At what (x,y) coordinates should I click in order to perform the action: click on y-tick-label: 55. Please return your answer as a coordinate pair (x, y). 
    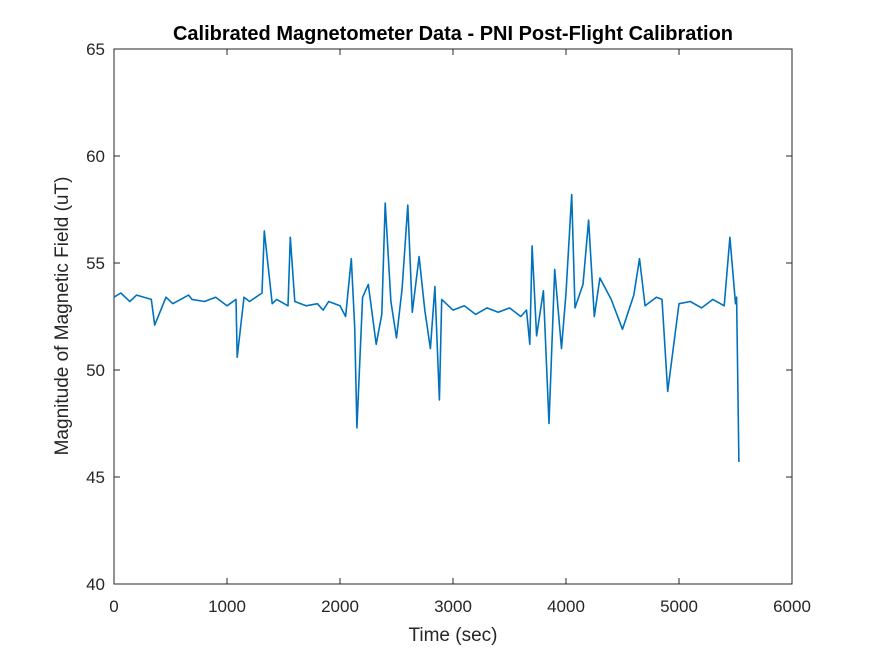
    Looking at the image, I should click on (95, 263).